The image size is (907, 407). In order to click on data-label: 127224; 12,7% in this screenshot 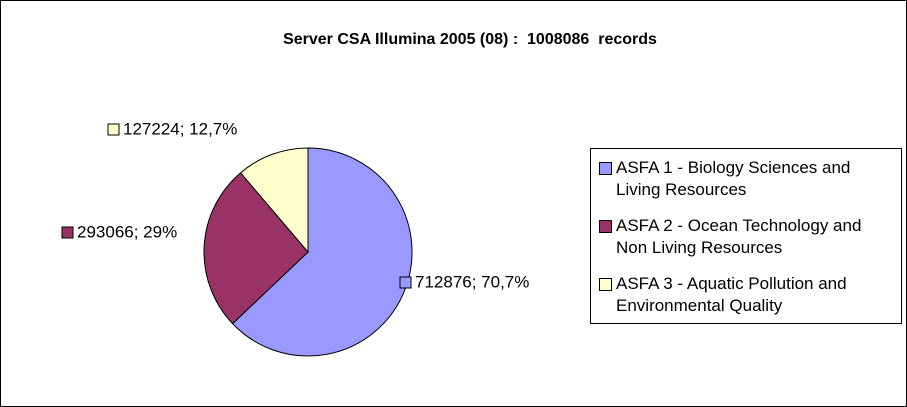, I will do `click(180, 128)`.